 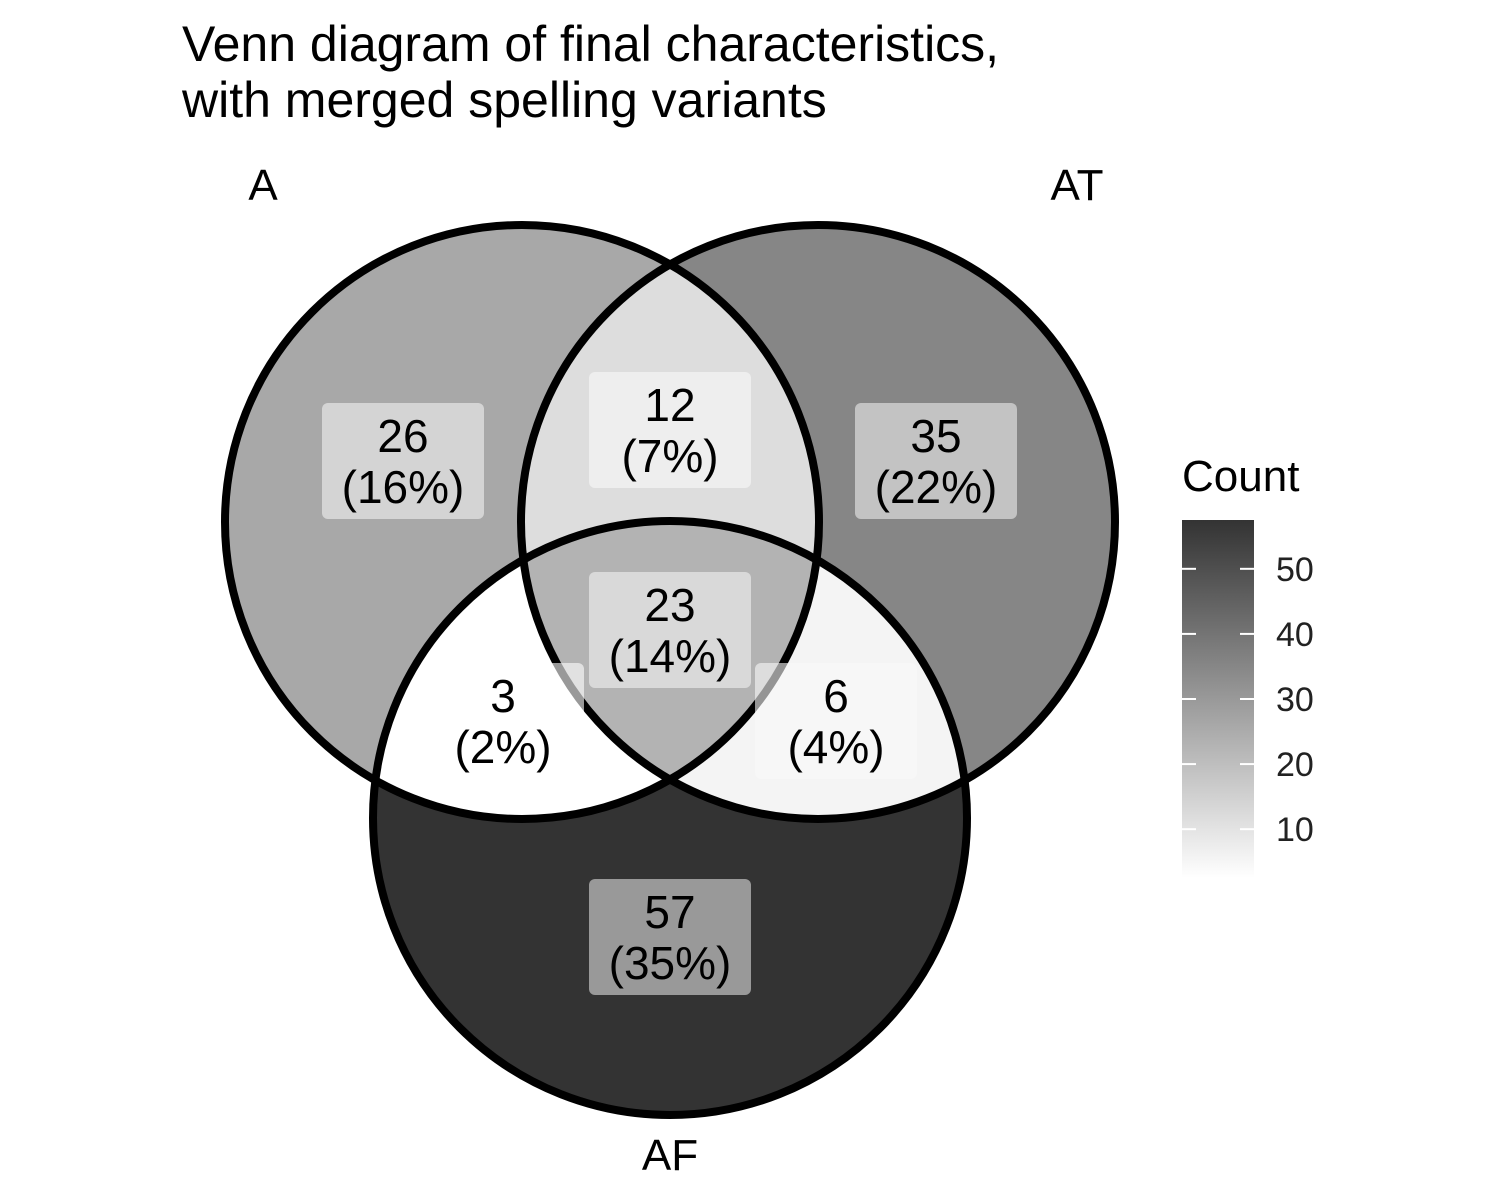 I want to click on region-label-at-only: 35(22%), so click(x=936, y=461).